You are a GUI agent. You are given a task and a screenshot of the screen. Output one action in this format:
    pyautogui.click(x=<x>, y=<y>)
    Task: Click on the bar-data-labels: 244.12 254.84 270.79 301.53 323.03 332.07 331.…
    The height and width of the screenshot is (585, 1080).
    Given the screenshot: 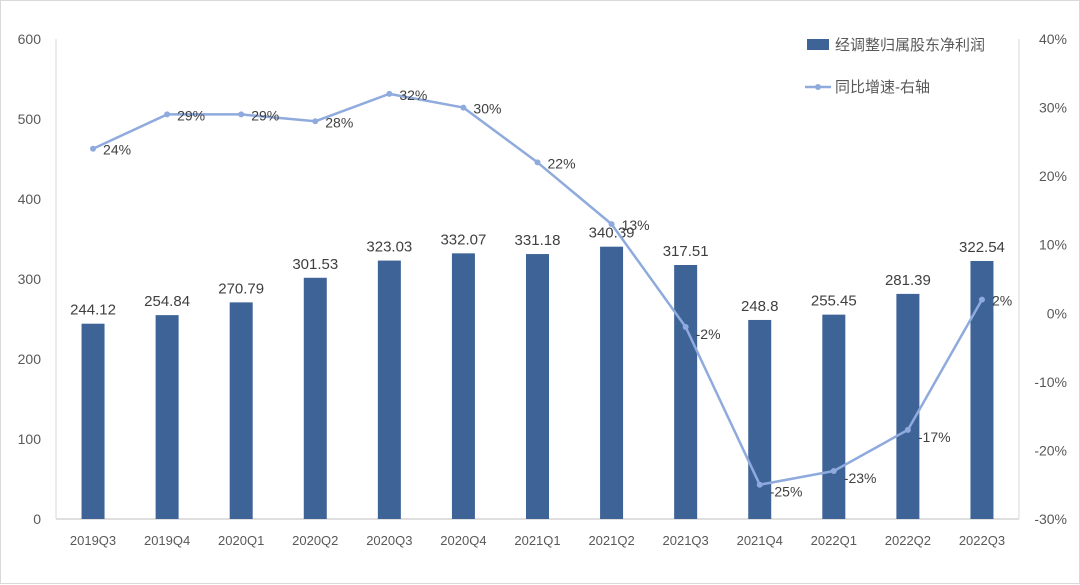 What is the action you would take?
    pyautogui.click(x=537, y=272)
    